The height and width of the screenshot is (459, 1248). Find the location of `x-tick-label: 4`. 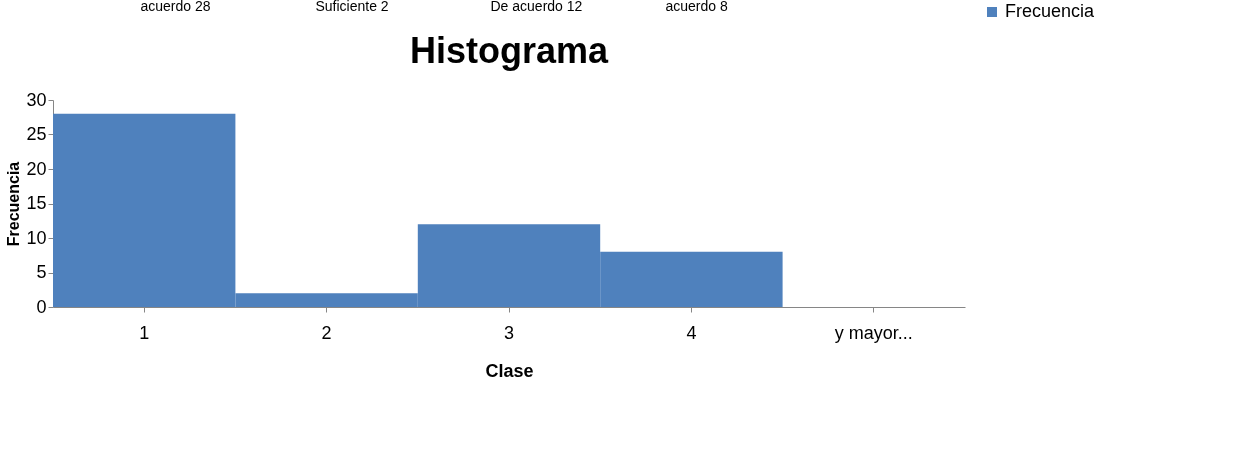

x-tick-label: 4 is located at coordinates (691, 332).